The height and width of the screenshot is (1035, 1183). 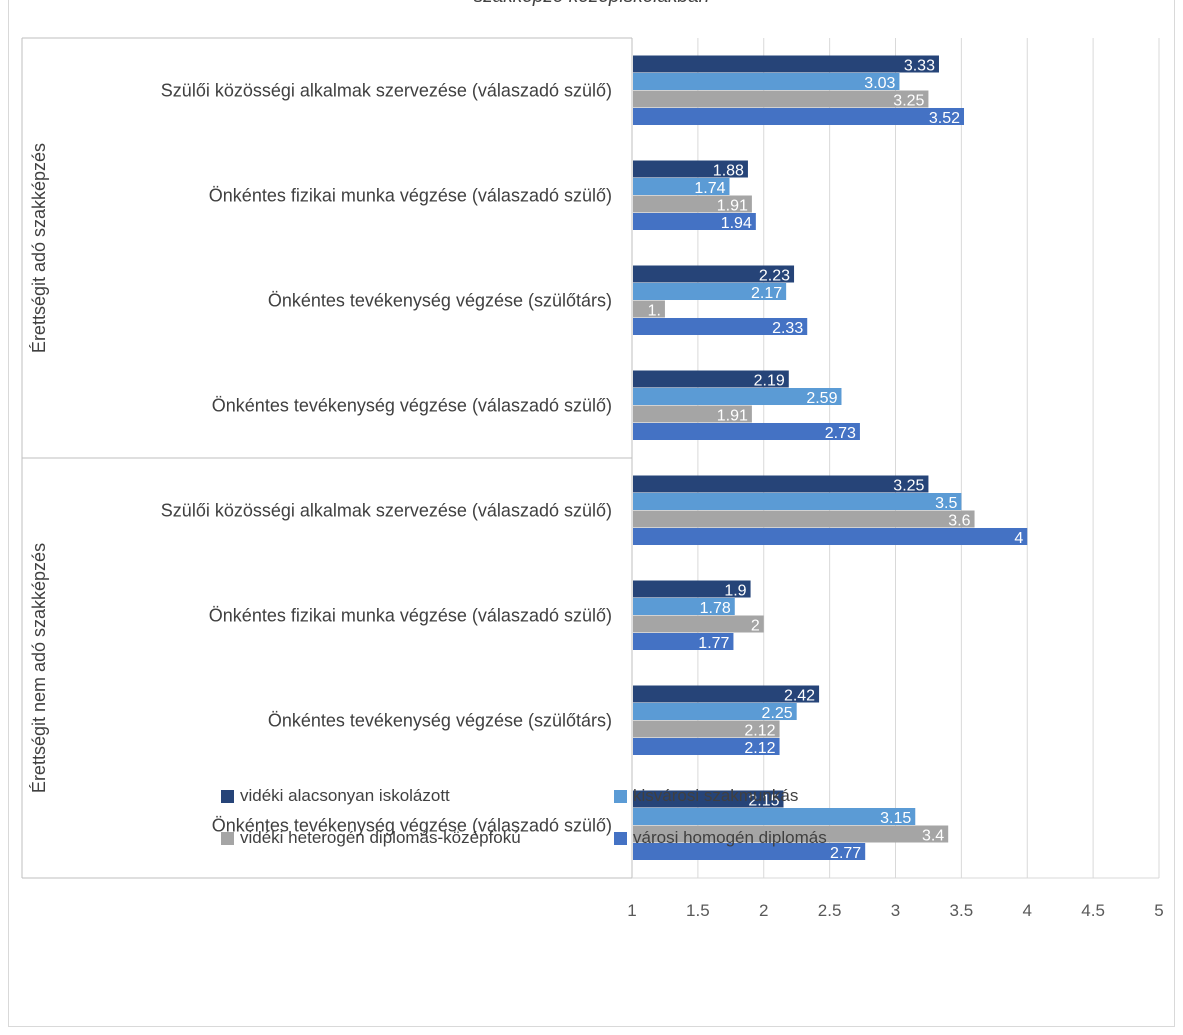 What do you see at coordinates (755, 626) in the screenshot?
I see `data-label: 2` at bounding box center [755, 626].